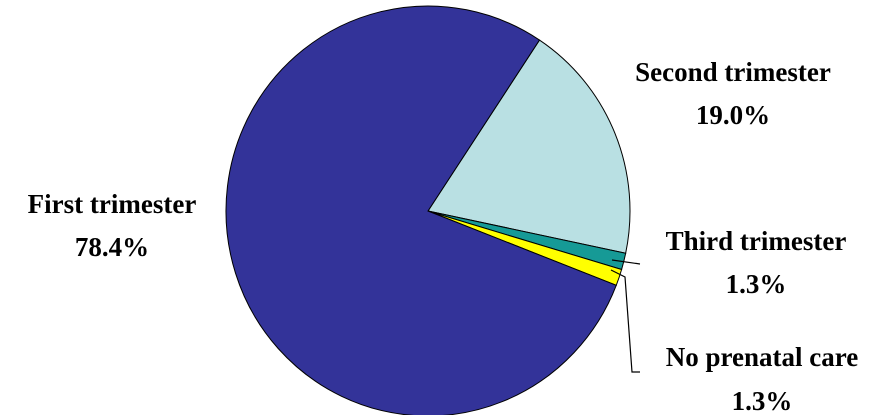  I want to click on slice-label-third-trimester: Third trimester, so click(756, 241).